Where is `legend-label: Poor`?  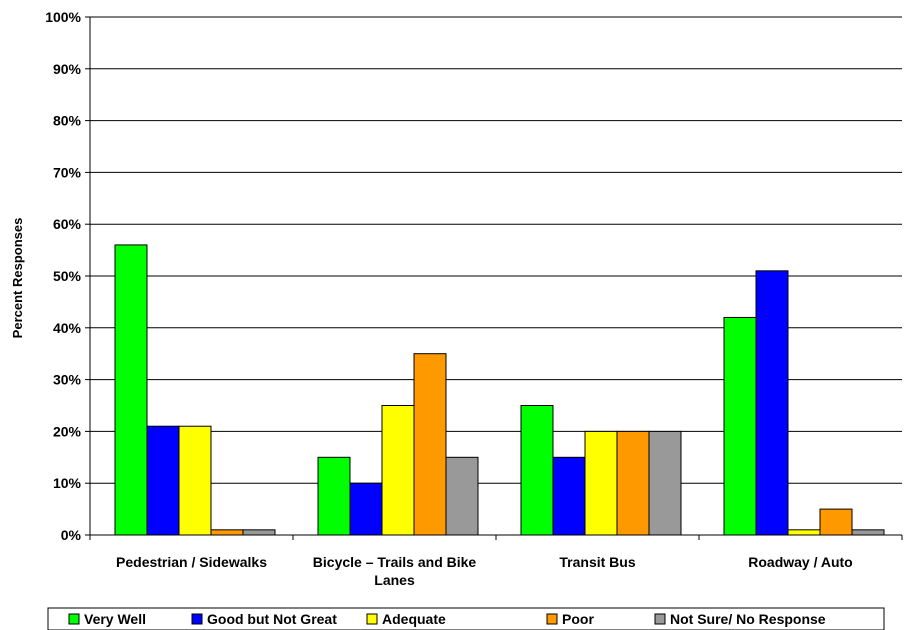
legend-label: Poor is located at coordinates (578, 619).